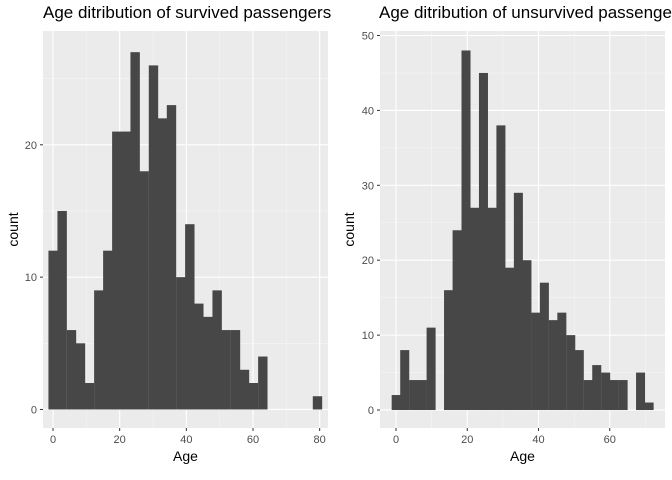 This screenshot has width=672, height=480. What do you see at coordinates (368, 111) in the screenshot?
I see `y-tick-label: 40` at bounding box center [368, 111].